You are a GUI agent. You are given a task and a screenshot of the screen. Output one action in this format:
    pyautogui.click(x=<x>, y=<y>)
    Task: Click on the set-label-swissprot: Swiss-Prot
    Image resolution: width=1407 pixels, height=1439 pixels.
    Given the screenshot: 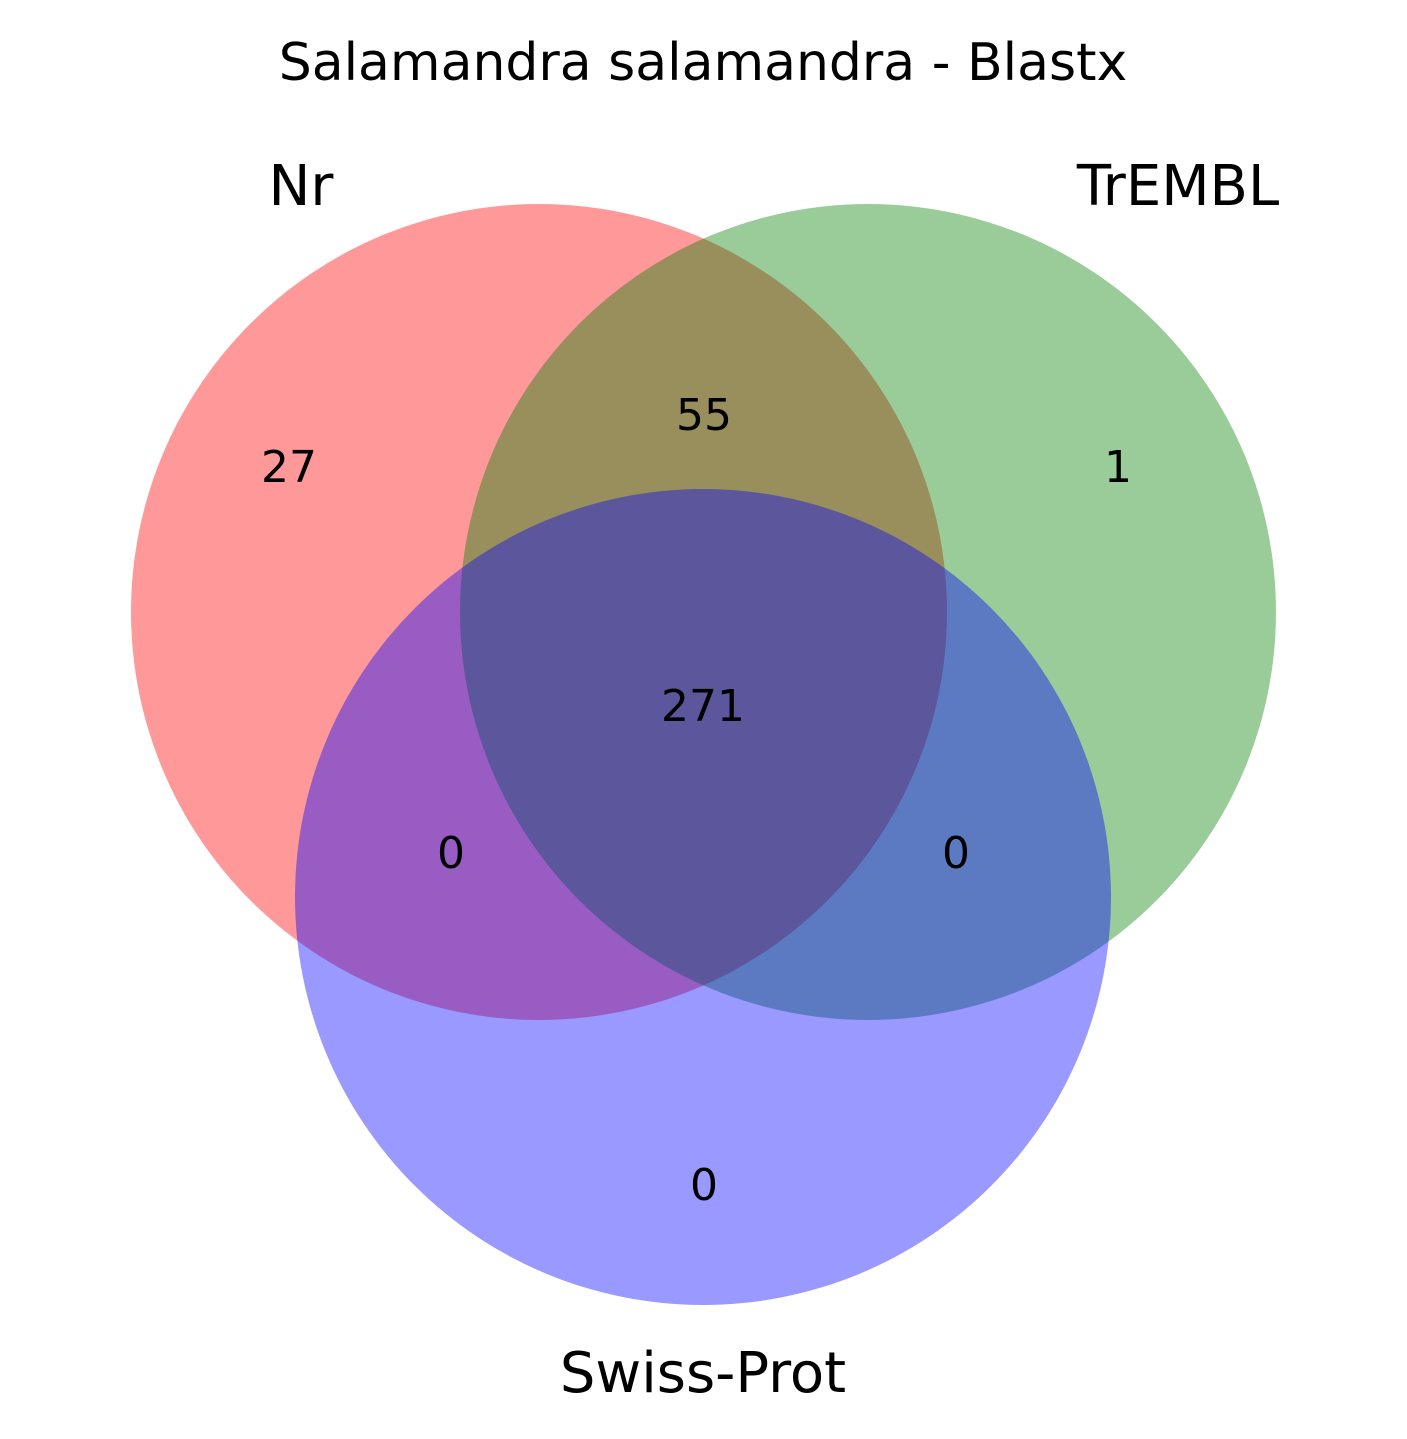 What is the action you would take?
    pyautogui.click(x=703, y=1373)
    